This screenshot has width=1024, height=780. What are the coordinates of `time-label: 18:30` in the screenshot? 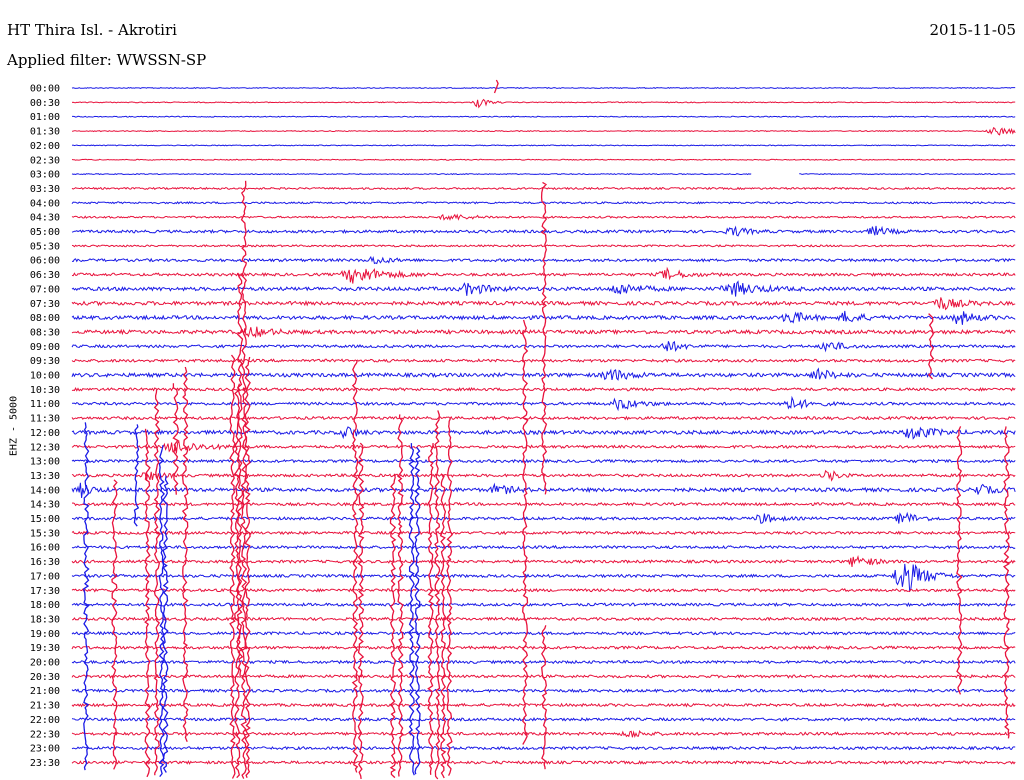 It's located at (45, 619).